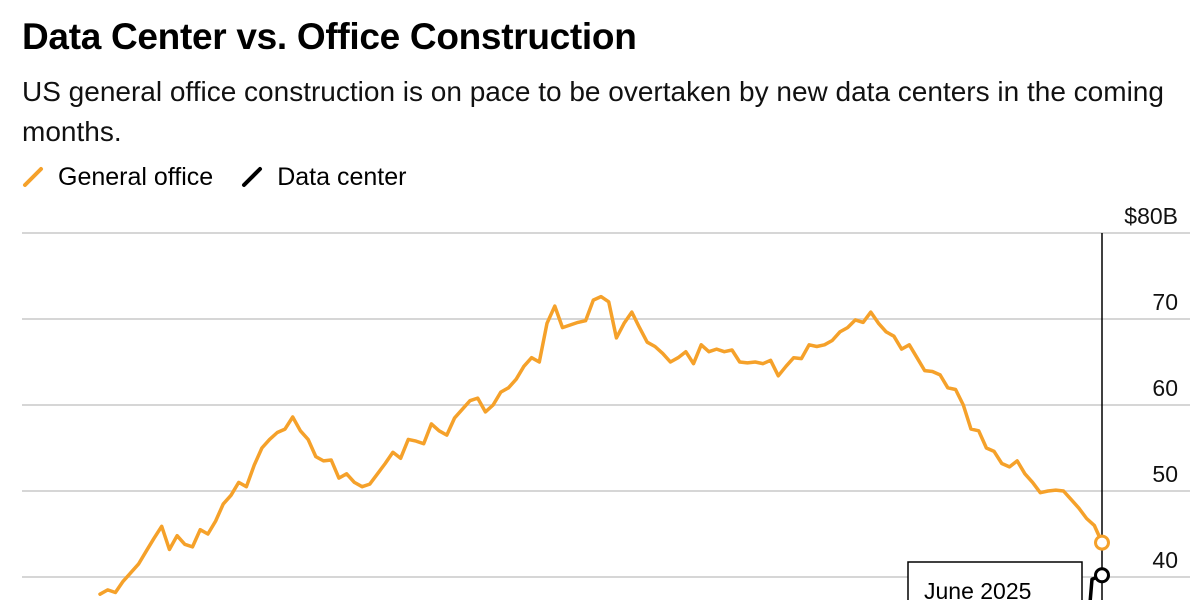  I want to click on legend: General office Data center, so click(228, 177).